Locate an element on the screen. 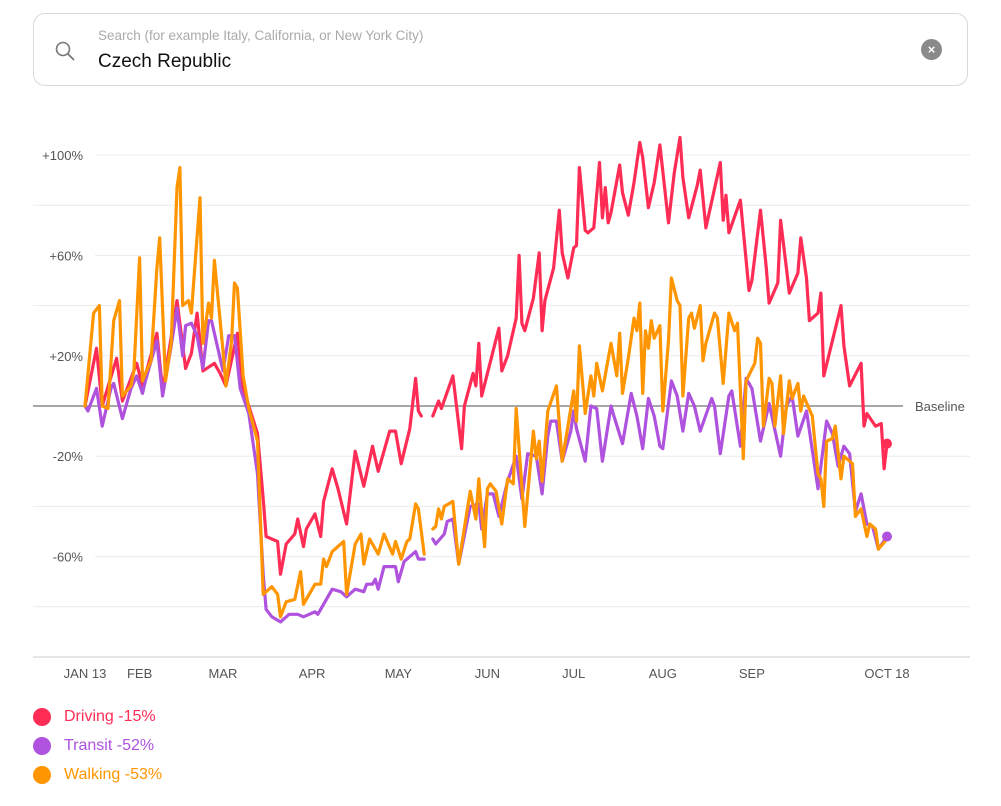 The height and width of the screenshot is (806, 1001). search-icon is located at coordinates (65, 51).